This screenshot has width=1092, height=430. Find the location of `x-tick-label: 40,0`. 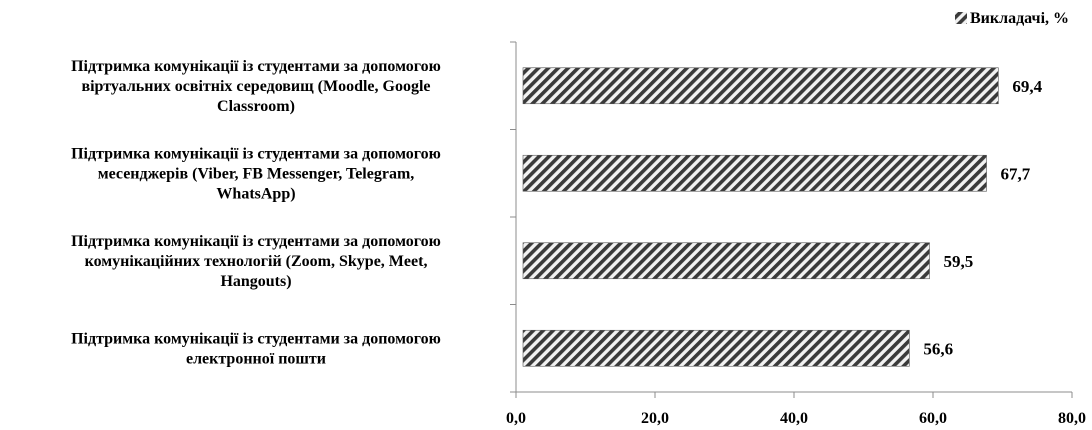

x-tick-label: 40,0 is located at coordinates (794, 418).